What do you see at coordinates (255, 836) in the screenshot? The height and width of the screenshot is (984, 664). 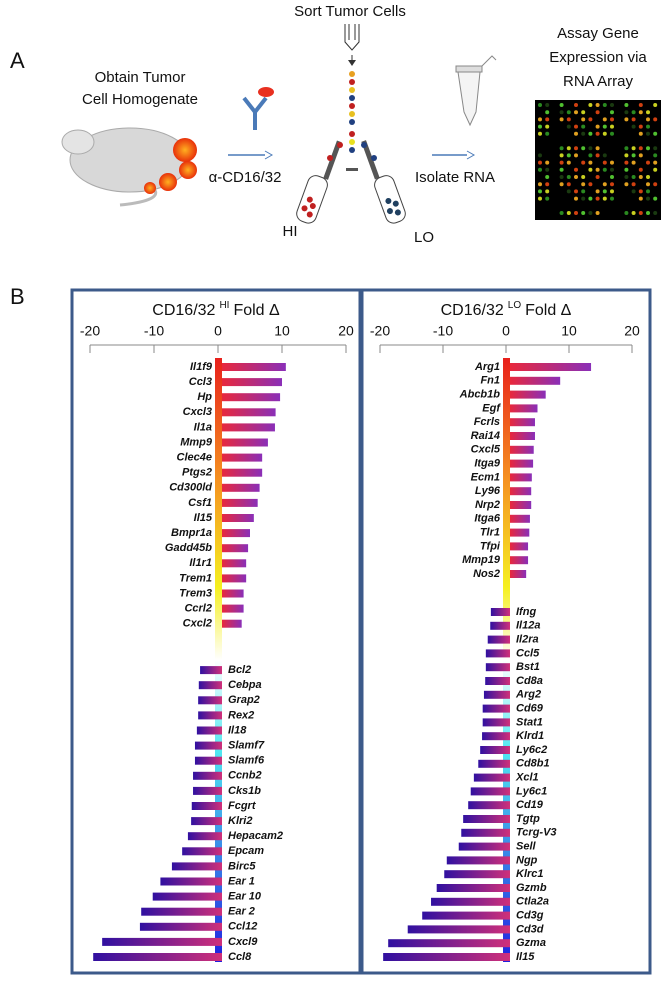 I see `category-label: Hepacam2` at bounding box center [255, 836].